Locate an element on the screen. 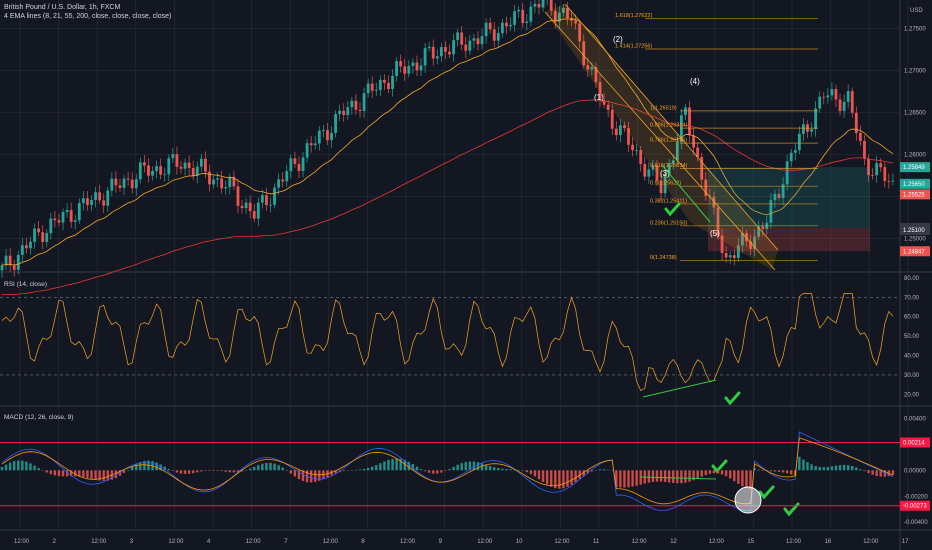  profit-zone is located at coordinates (789, 197).